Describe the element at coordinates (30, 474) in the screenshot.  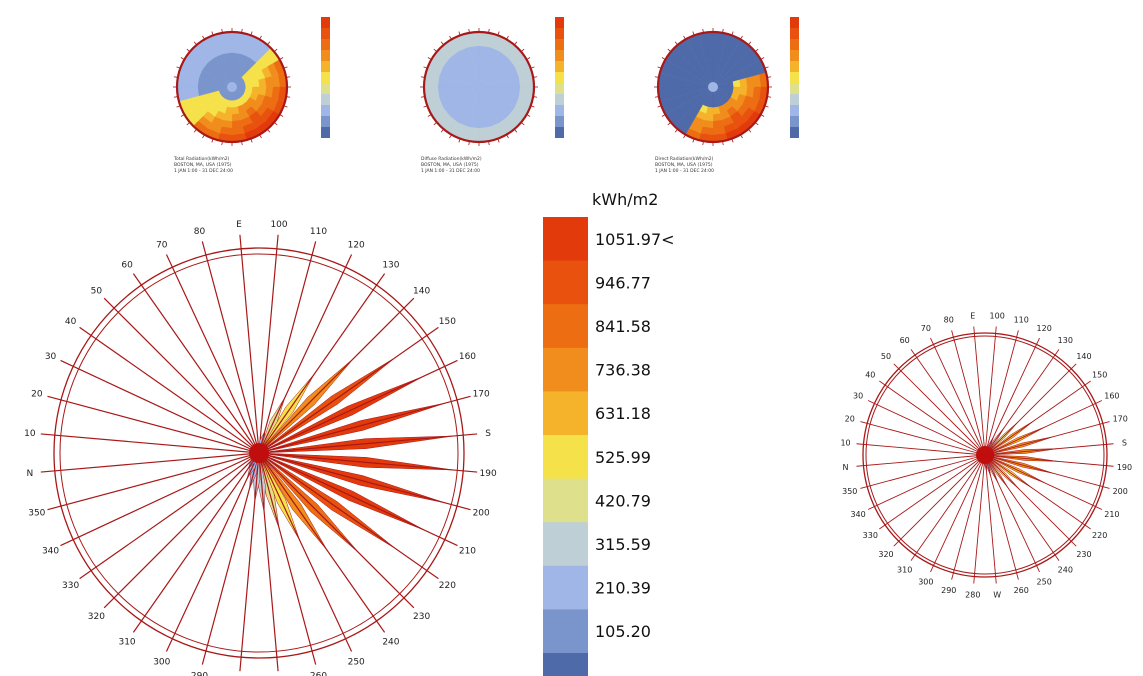
I see `rose-direction-label: N` at that location.